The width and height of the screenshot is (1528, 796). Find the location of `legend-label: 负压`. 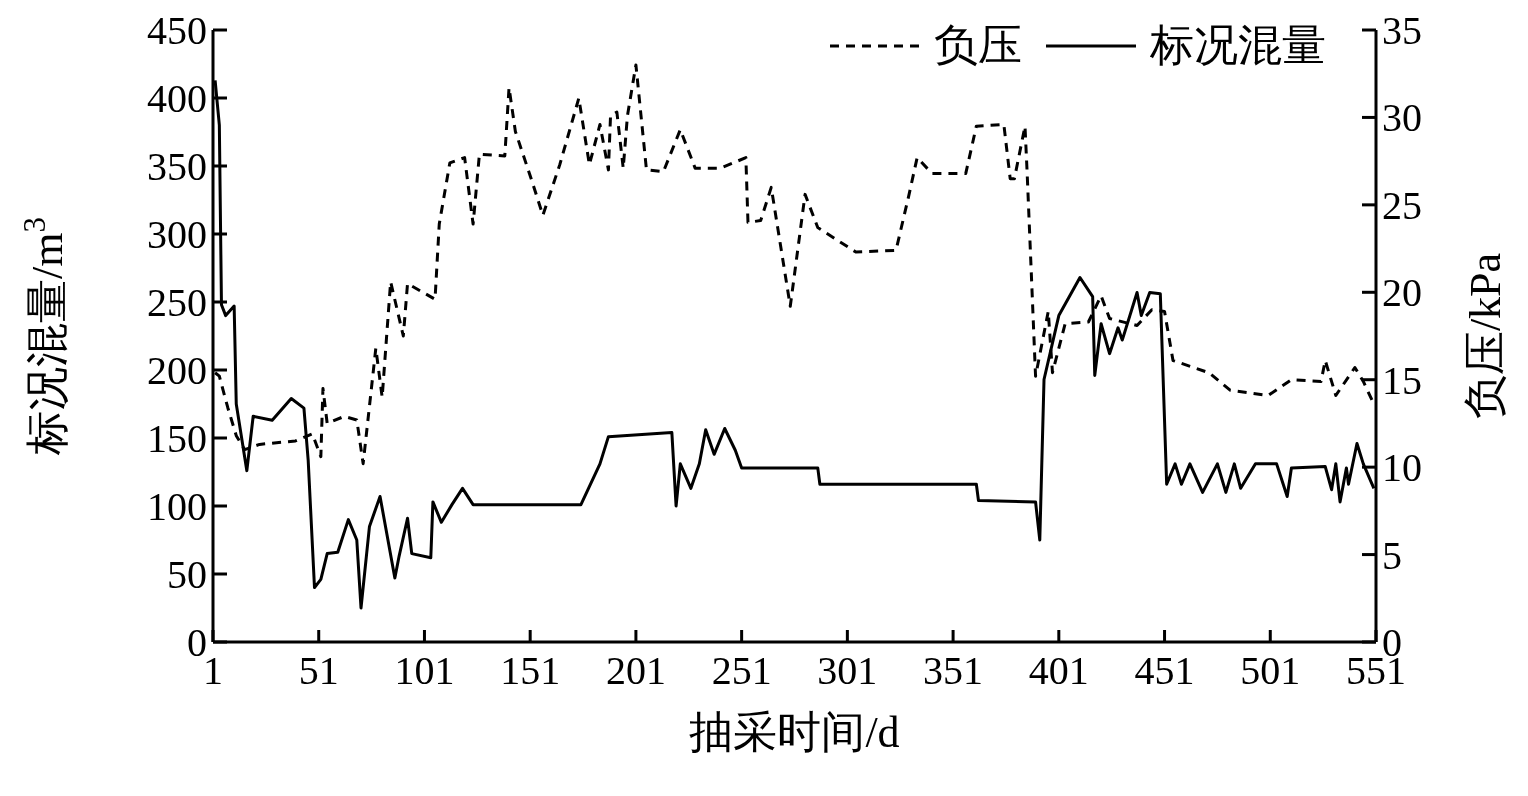

legend-label: 负压 is located at coordinates (978, 45).